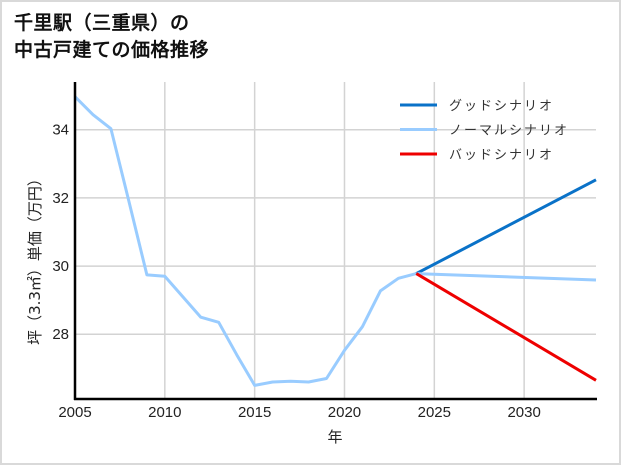 The height and width of the screenshot is (465, 621). Describe the element at coordinates (434, 412) in the screenshot. I see `x-tick-label: 2025` at that location.